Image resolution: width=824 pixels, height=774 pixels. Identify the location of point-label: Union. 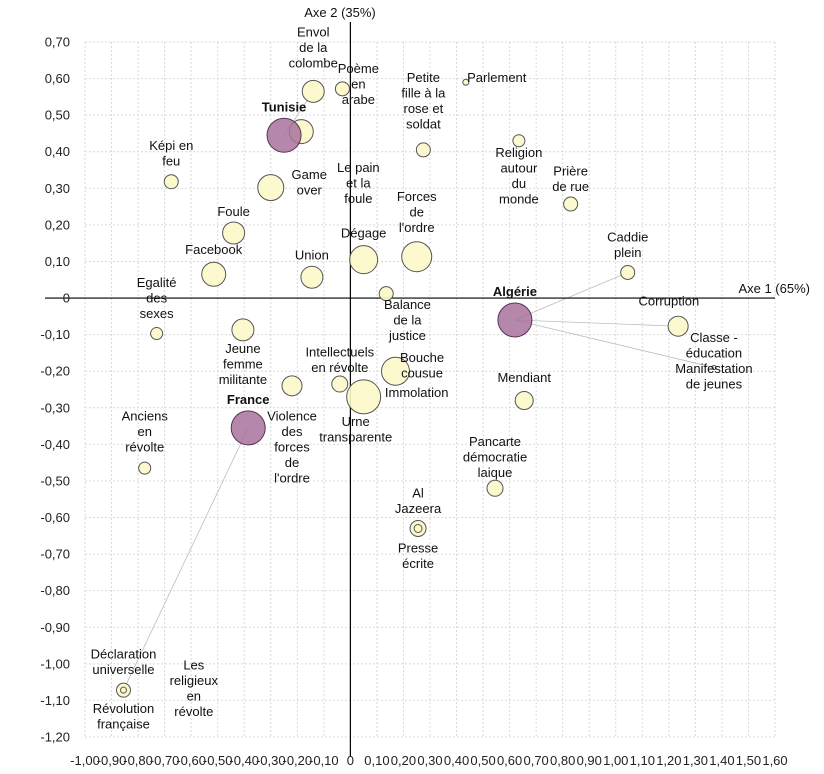
(312, 255).